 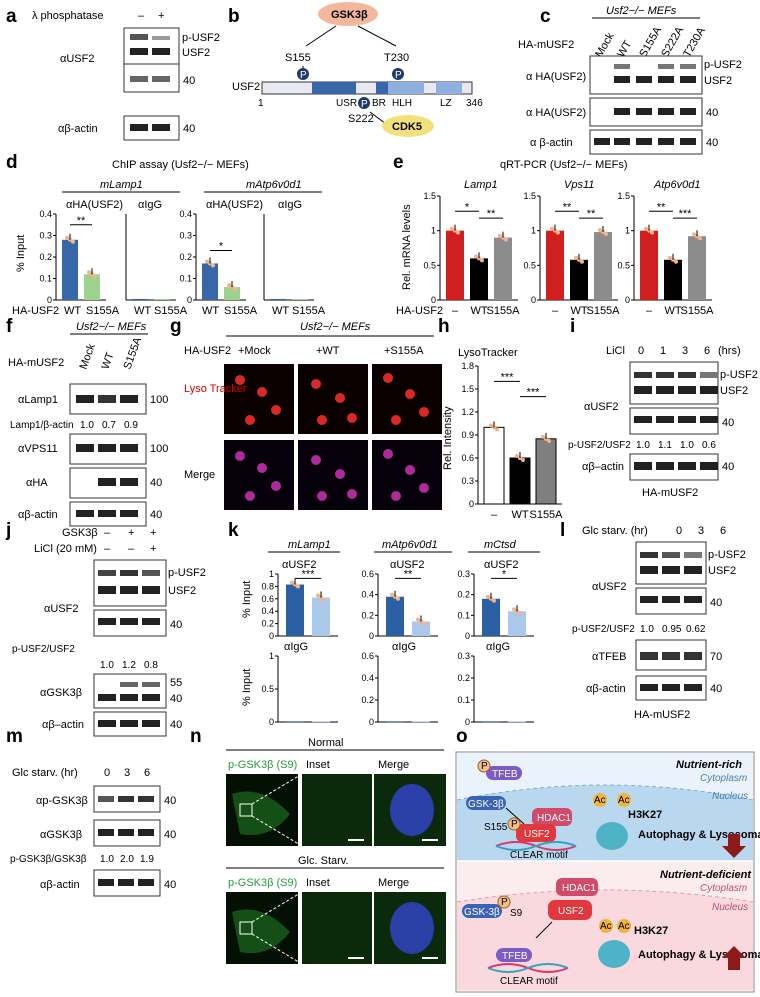 What do you see at coordinates (259, 475) in the screenshot?
I see `g-image-merge-mock` at bounding box center [259, 475].